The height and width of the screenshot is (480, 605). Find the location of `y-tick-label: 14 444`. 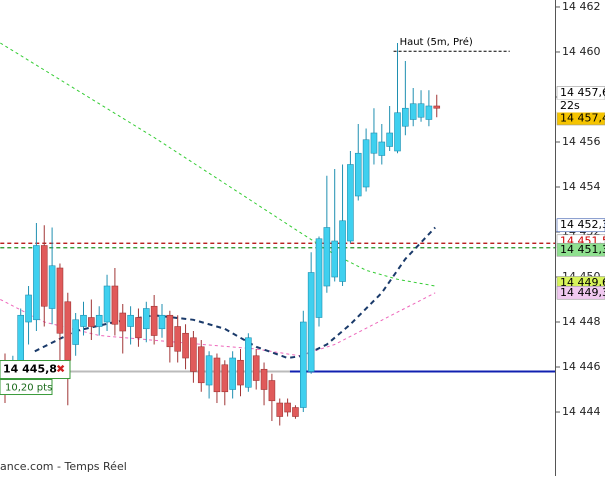

y-tick-label: 14 444 is located at coordinates (581, 411).